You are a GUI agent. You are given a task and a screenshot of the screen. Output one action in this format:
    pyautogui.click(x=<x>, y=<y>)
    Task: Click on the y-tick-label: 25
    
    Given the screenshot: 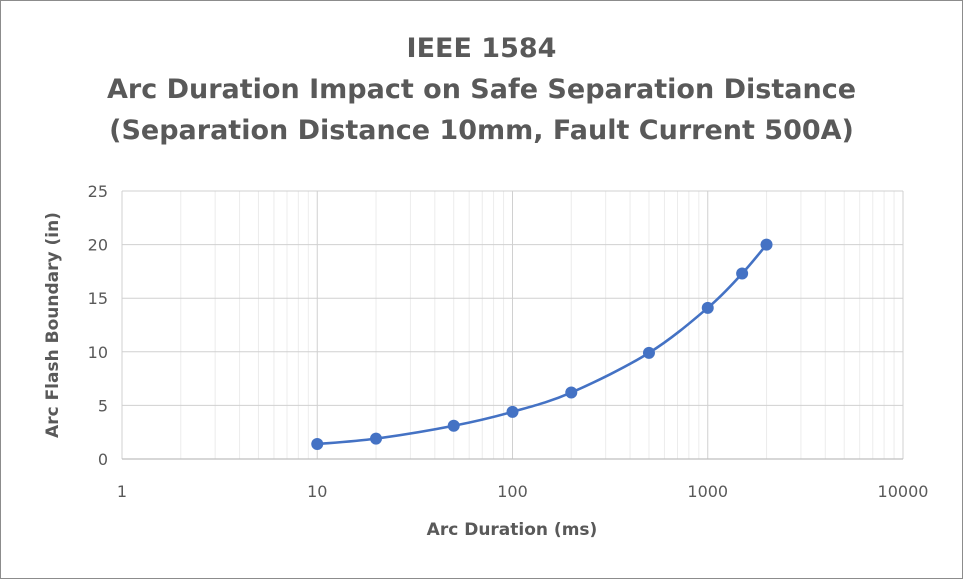 What is the action you would take?
    pyautogui.click(x=98, y=191)
    